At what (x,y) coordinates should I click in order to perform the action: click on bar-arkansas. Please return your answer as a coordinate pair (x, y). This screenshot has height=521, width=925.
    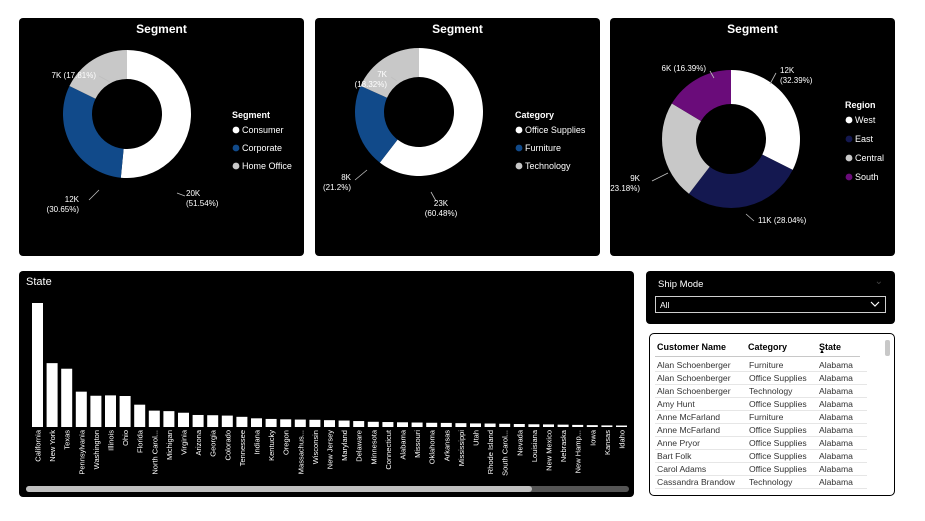
    Looking at the image, I should click on (446, 424).